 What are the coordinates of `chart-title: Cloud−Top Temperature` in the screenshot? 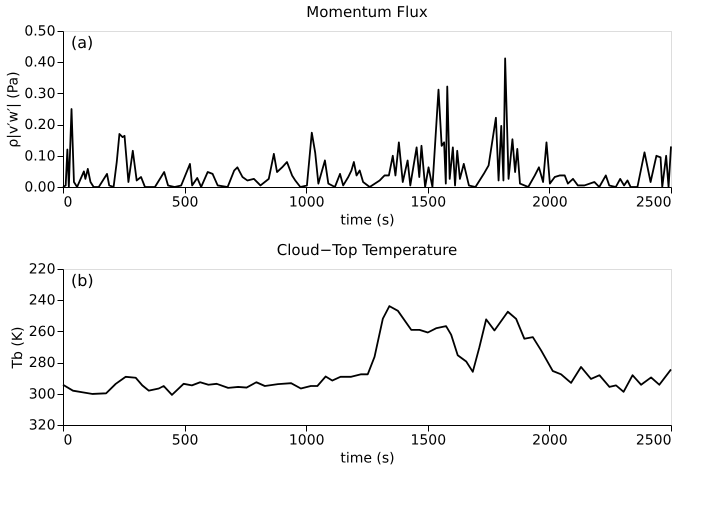 It's located at (367, 250).